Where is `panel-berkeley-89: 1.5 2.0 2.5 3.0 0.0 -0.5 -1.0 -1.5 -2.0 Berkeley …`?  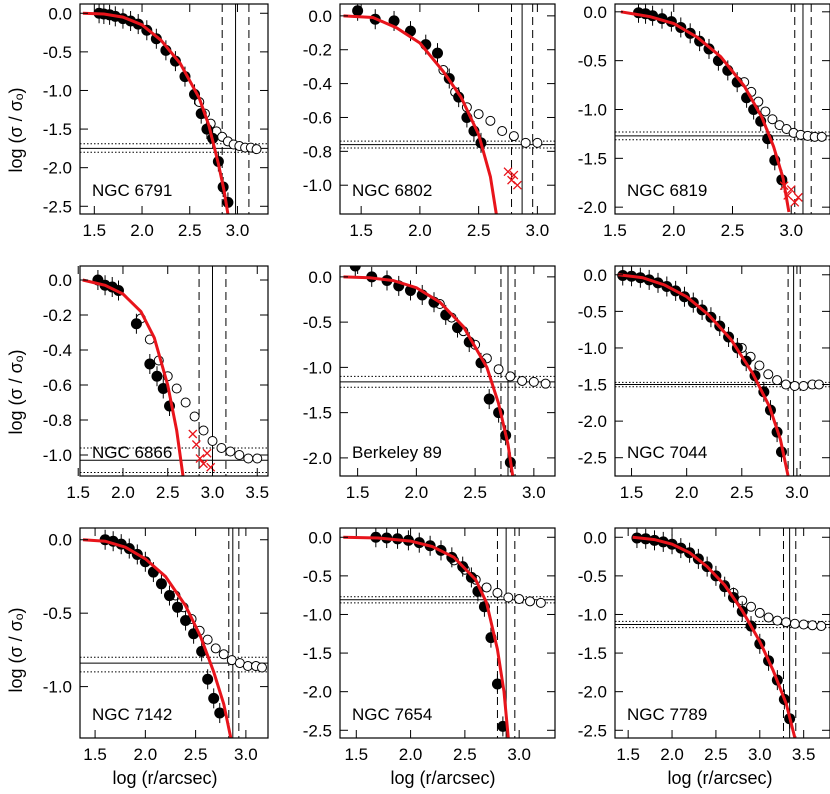
panel-berkeley-89: 1.5 2.0 2.5 3.0 0.0 -0.5 -1.0 -1.5 -2.0 Berkeley … is located at coordinates (429, 383).